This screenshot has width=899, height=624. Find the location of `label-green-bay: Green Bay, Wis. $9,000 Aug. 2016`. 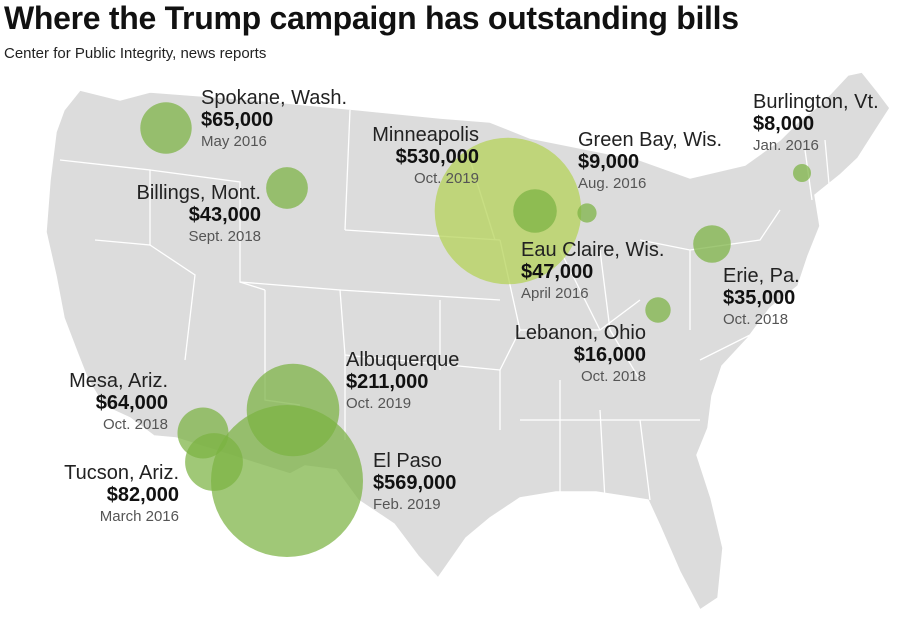

label-green-bay: Green Bay, Wis. $9,000 Aug. 2016 is located at coordinates (650, 160).